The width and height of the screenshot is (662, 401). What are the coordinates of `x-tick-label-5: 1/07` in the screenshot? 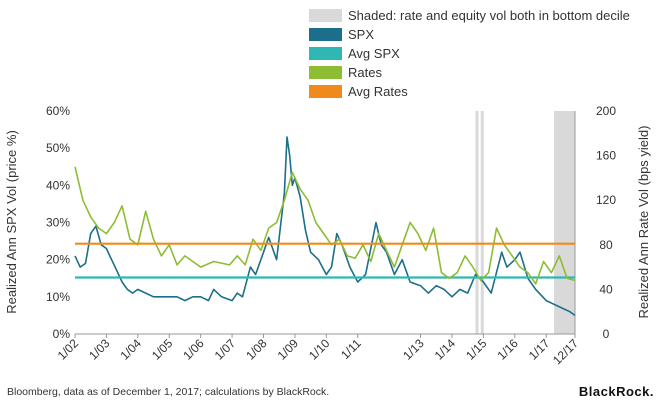 It's located at (225, 349).